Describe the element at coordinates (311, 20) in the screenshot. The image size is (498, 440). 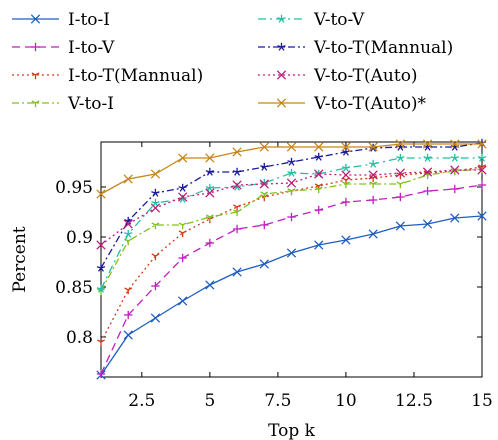
I see `legend-entry: V-to-V` at that location.